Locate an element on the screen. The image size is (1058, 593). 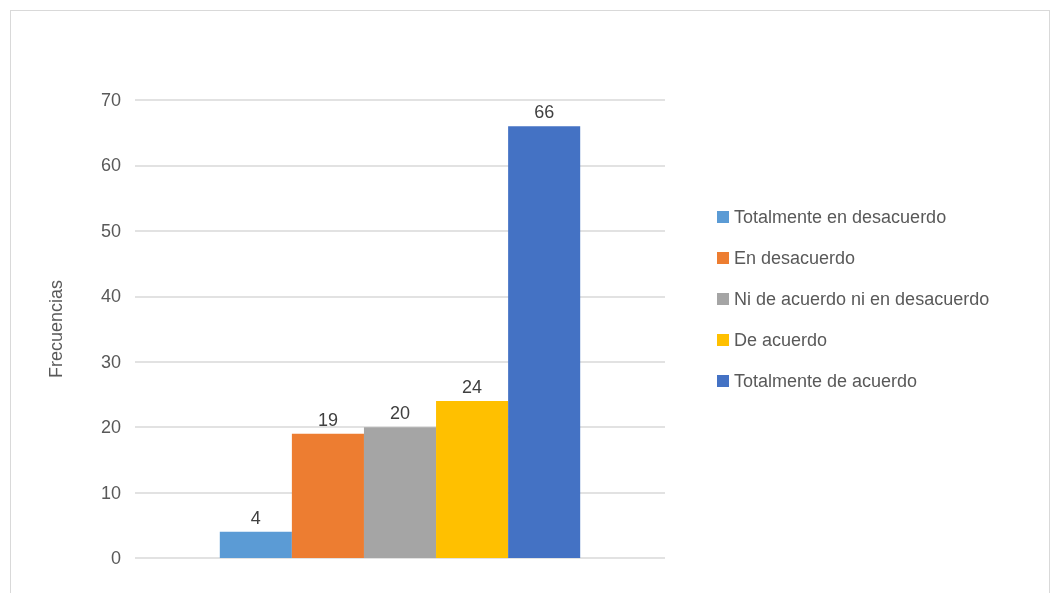
legend-label: De acuerdo is located at coordinates (781, 340).